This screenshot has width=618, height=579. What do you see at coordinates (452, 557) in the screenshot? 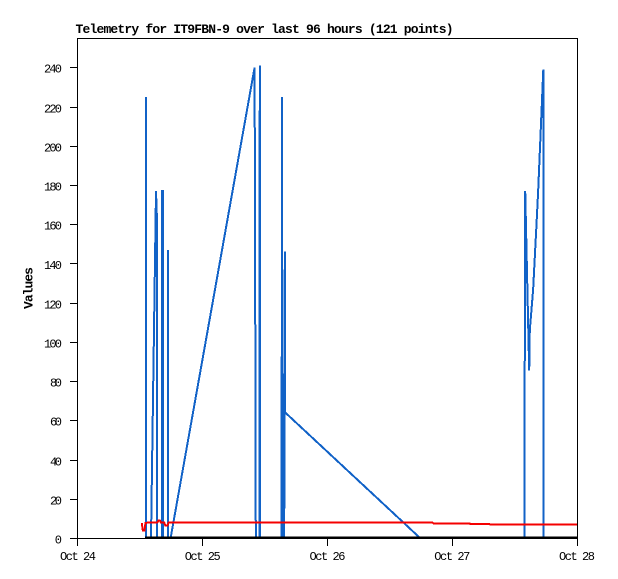
I see `svg-text: Oct 27` at bounding box center [452, 557].